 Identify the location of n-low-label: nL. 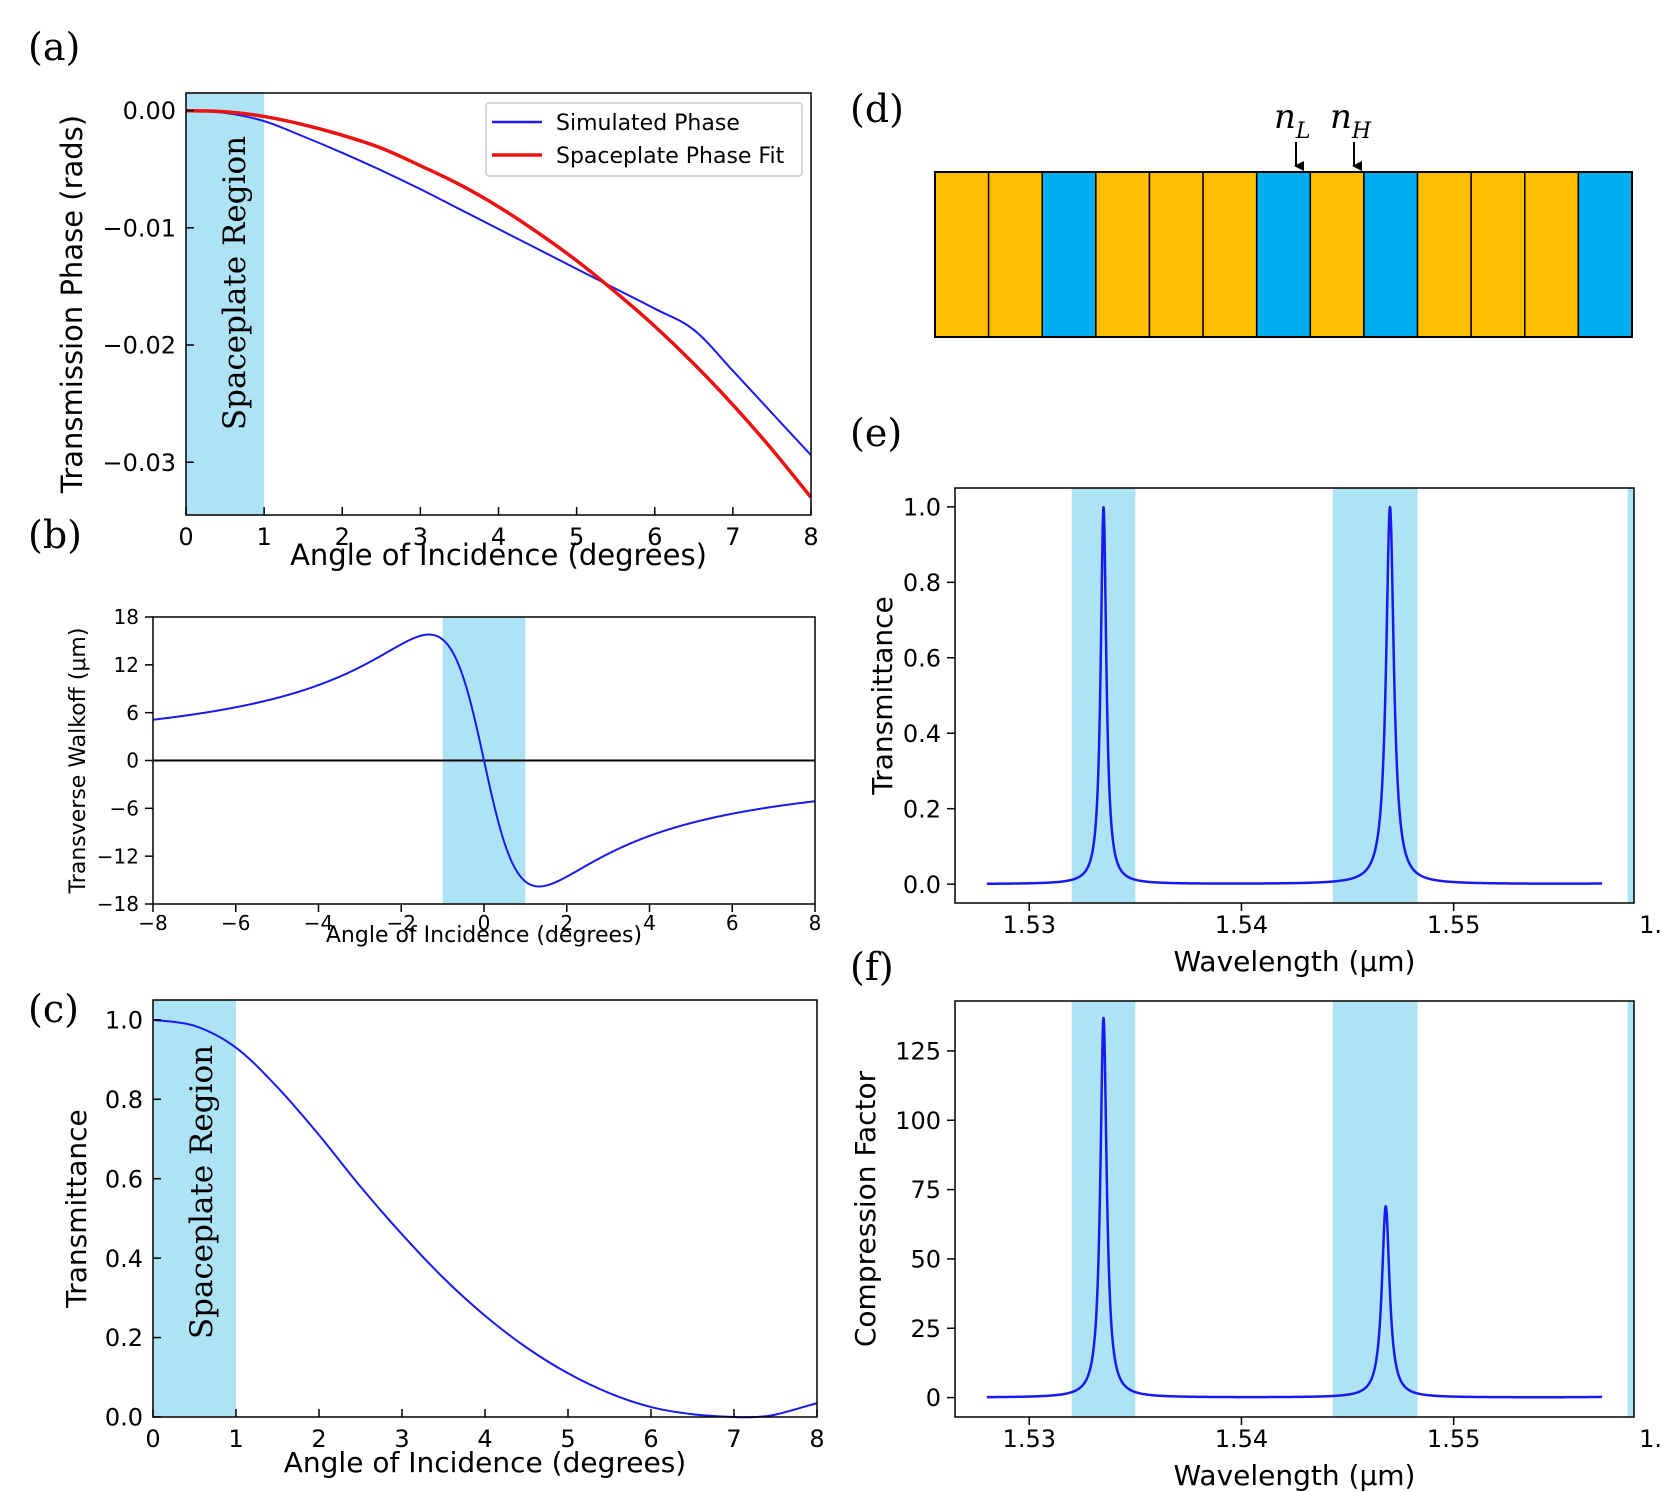
(1292, 120).